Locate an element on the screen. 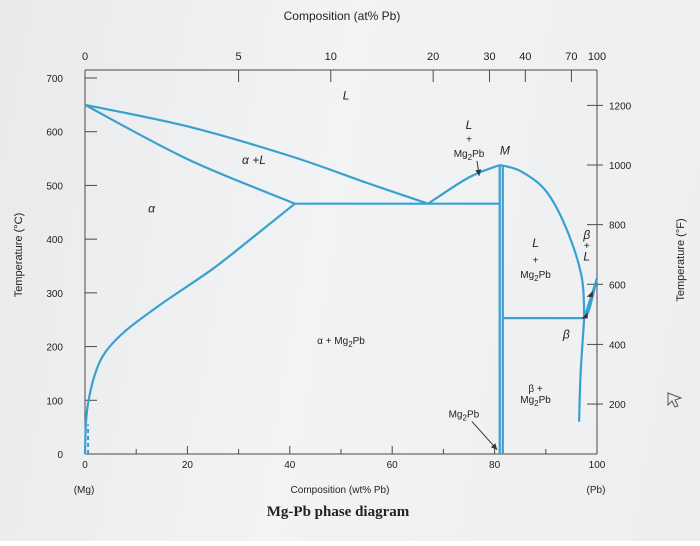 This screenshot has height=546, width=700. region-label: α + Mg2Pb is located at coordinates (341, 342).